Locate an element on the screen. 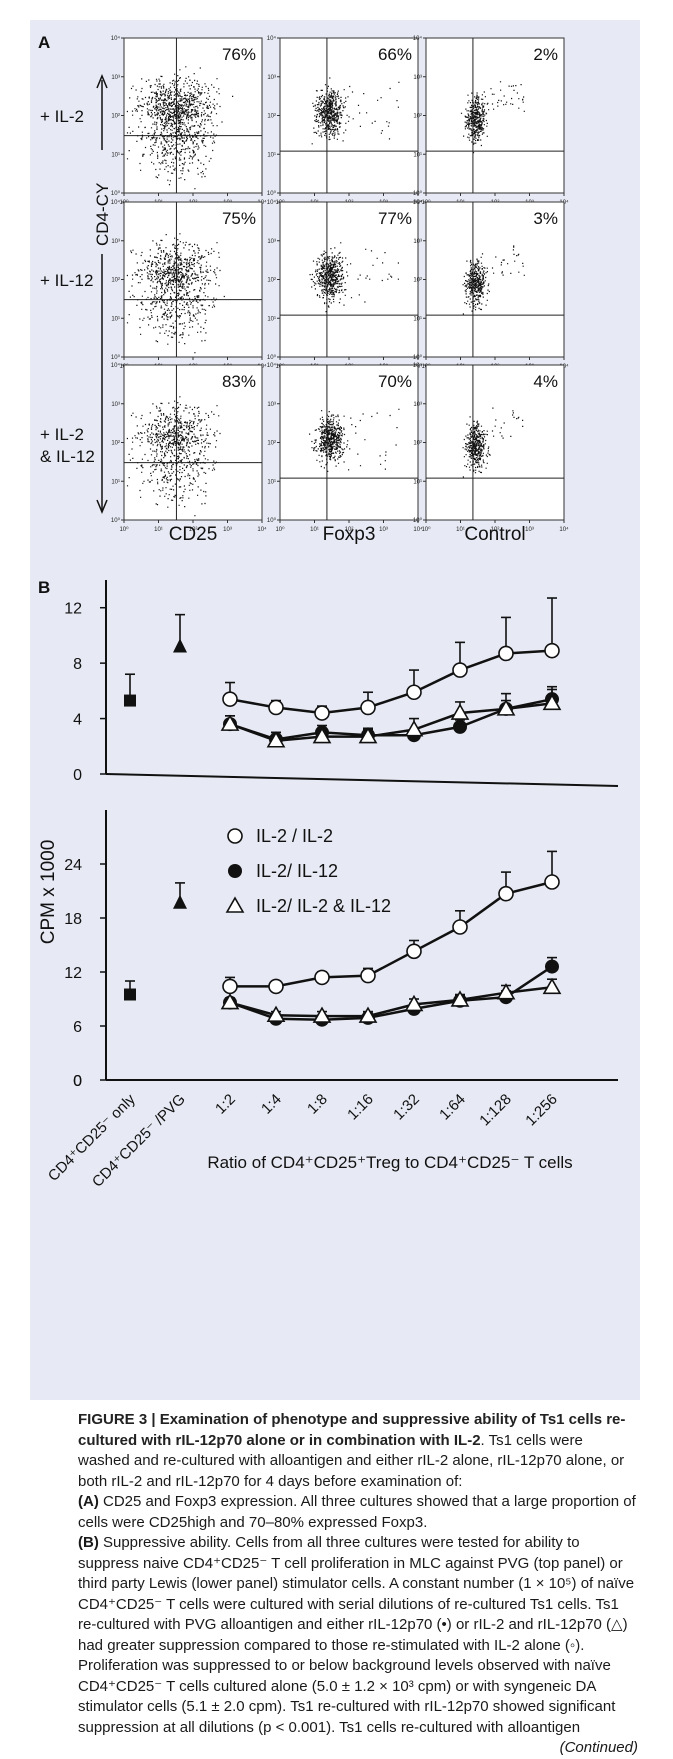 This screenshot has height=1759, width=673. flow-plot-control-3: 10⁰ 10⁰ 10¹ 10¹ 10² 10² 10³ 10³ 10⁴ 10⁴ is located at coordinates (491, 447).